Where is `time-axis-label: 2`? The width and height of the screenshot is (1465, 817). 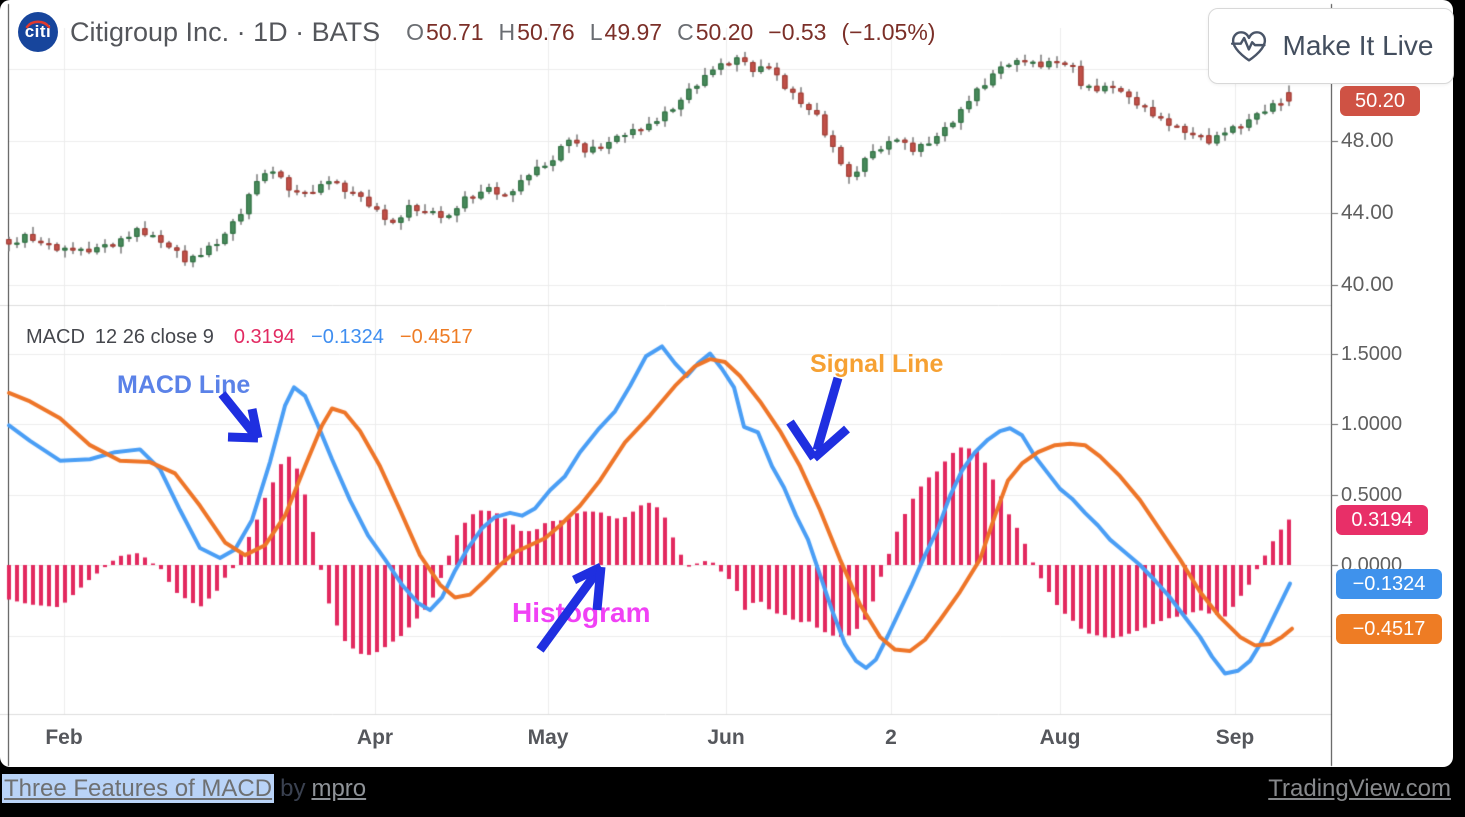 time-axis-label: 2 is located at coordinates (891, 737).